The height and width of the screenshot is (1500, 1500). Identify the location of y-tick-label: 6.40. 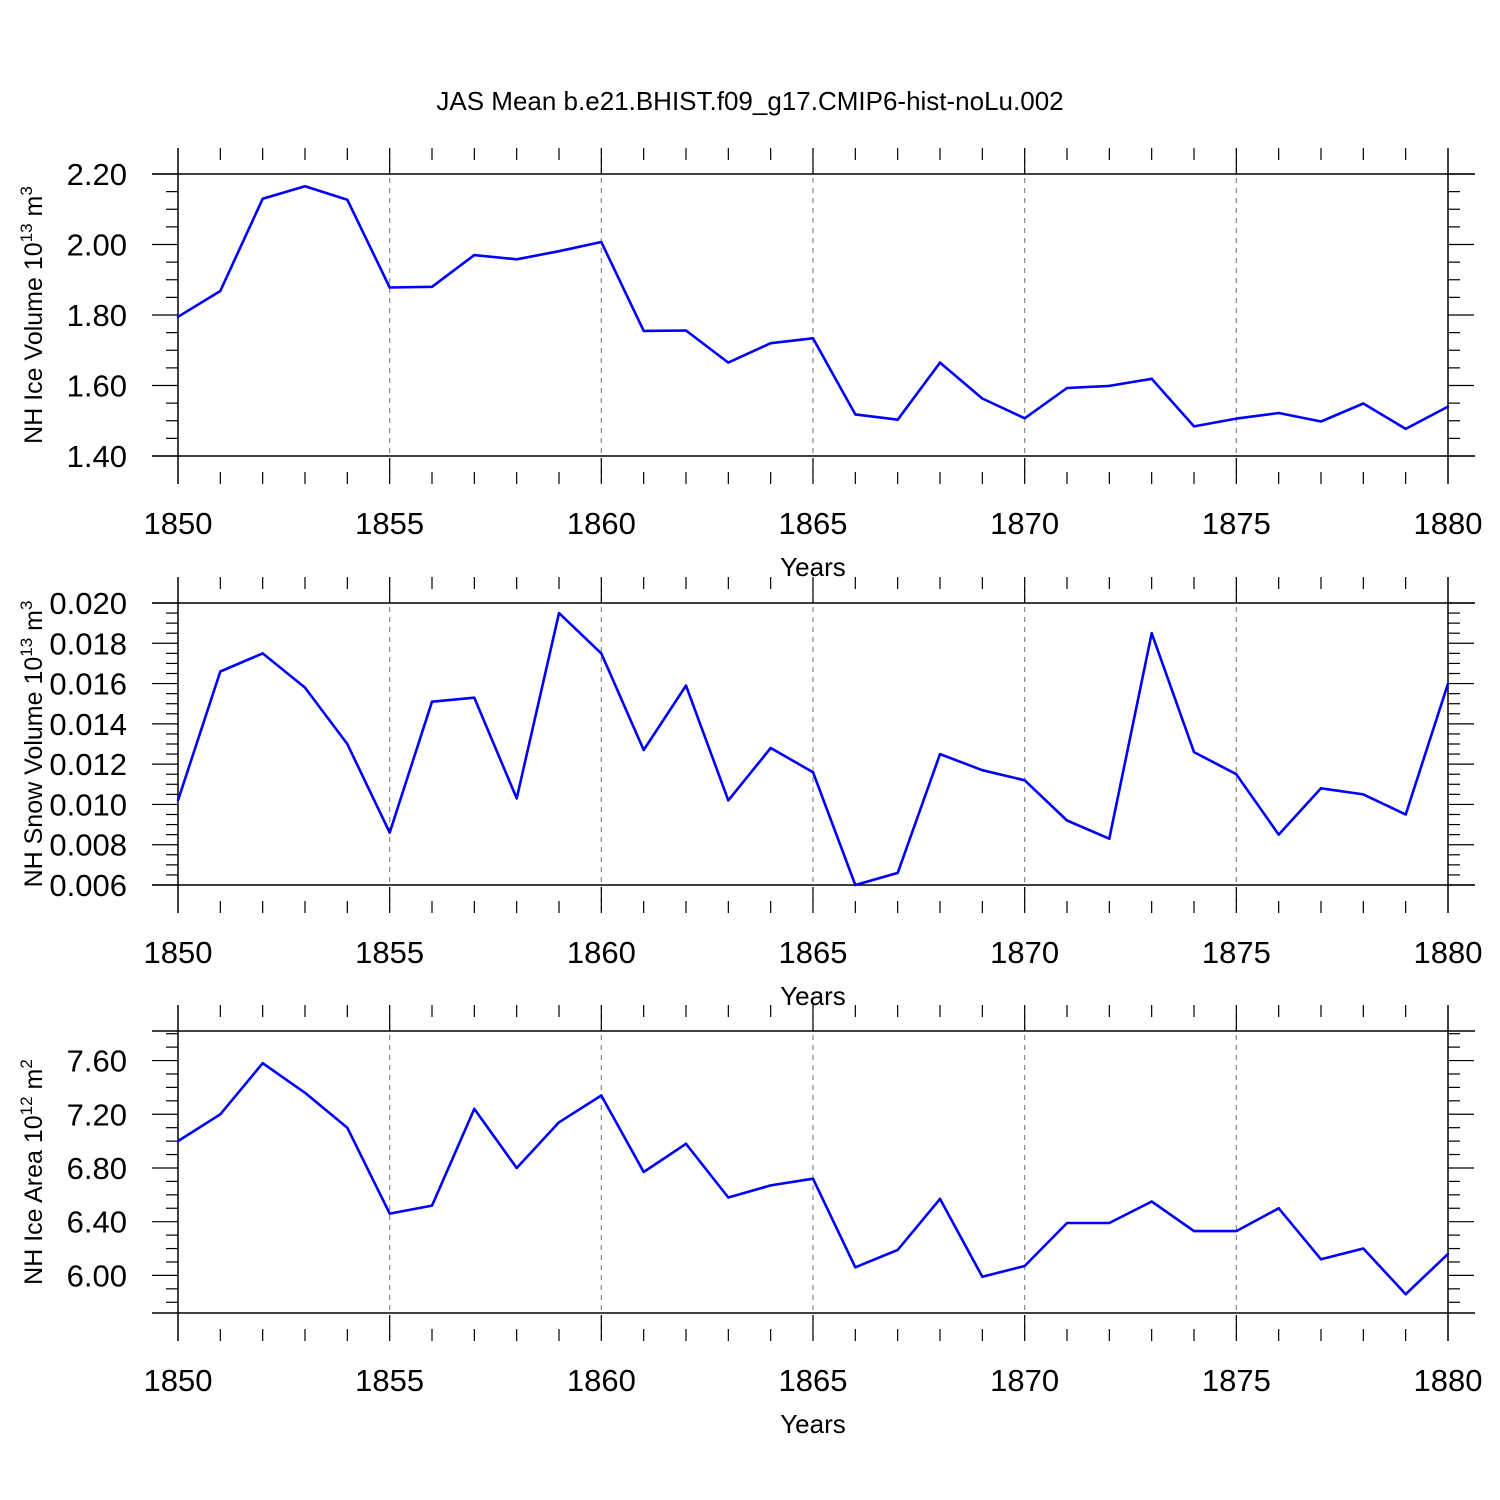
(97, 1222).